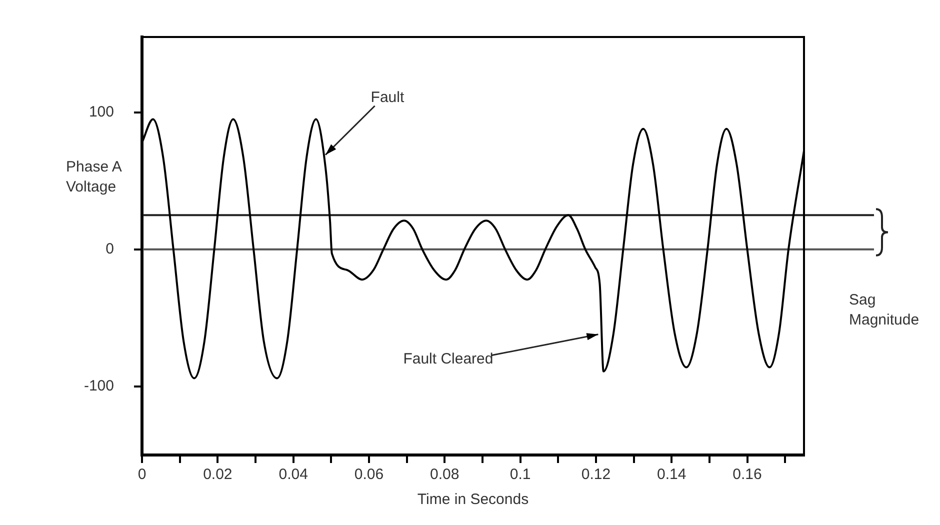 The height and width of the screenshot is (525, 940). What do you see at coordinates (884, 310) in the screenshot?
I see `ref-line-label: Sag Magnitude` at bounding box center [884, 310].